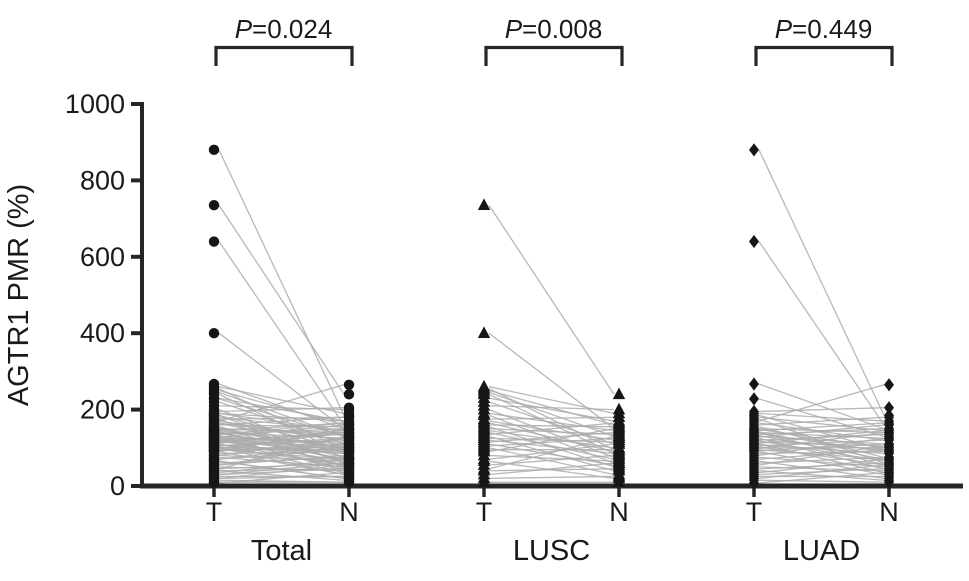  Describe the element at coordinates (824, 29) in the screenshot. I see `p-value-label: P=0.449` at that location.